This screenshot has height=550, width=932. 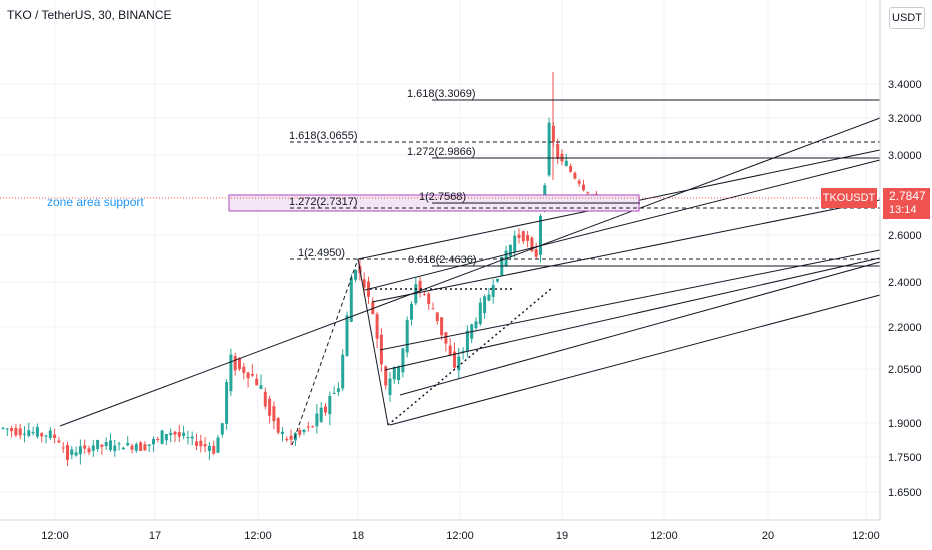 I want to click on fib-label: 1.618(3.3069), so click(x=441, y=94).